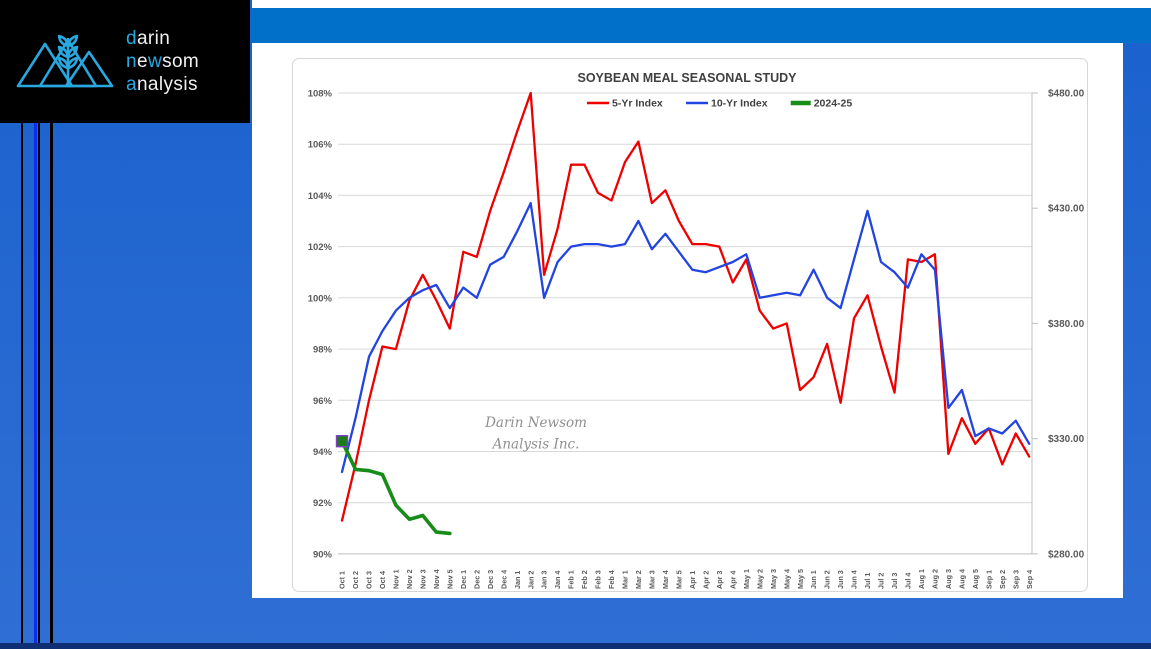 This screenshot has width=1151, height=649. Describe the element at coordinates (611, 579) in the screenshot. I see `x-axis-tick-label: Feb 4` at that location.